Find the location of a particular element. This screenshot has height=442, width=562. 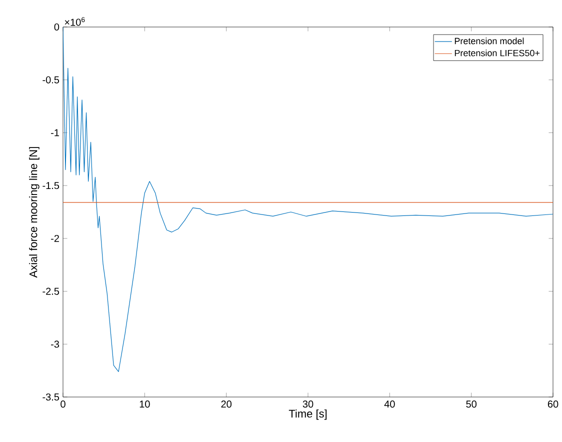

y-tick-label: -2.5 is located at coordinates (51, 291).